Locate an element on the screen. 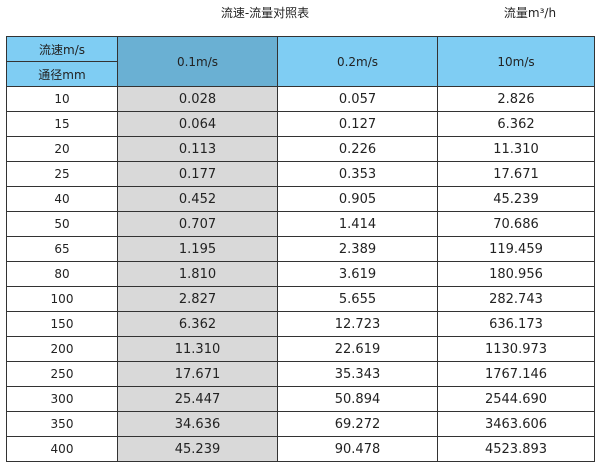 This screenshot has width=600, height=466. flow-cell-0.1: 0.177 is located at coordinates (197, 174).